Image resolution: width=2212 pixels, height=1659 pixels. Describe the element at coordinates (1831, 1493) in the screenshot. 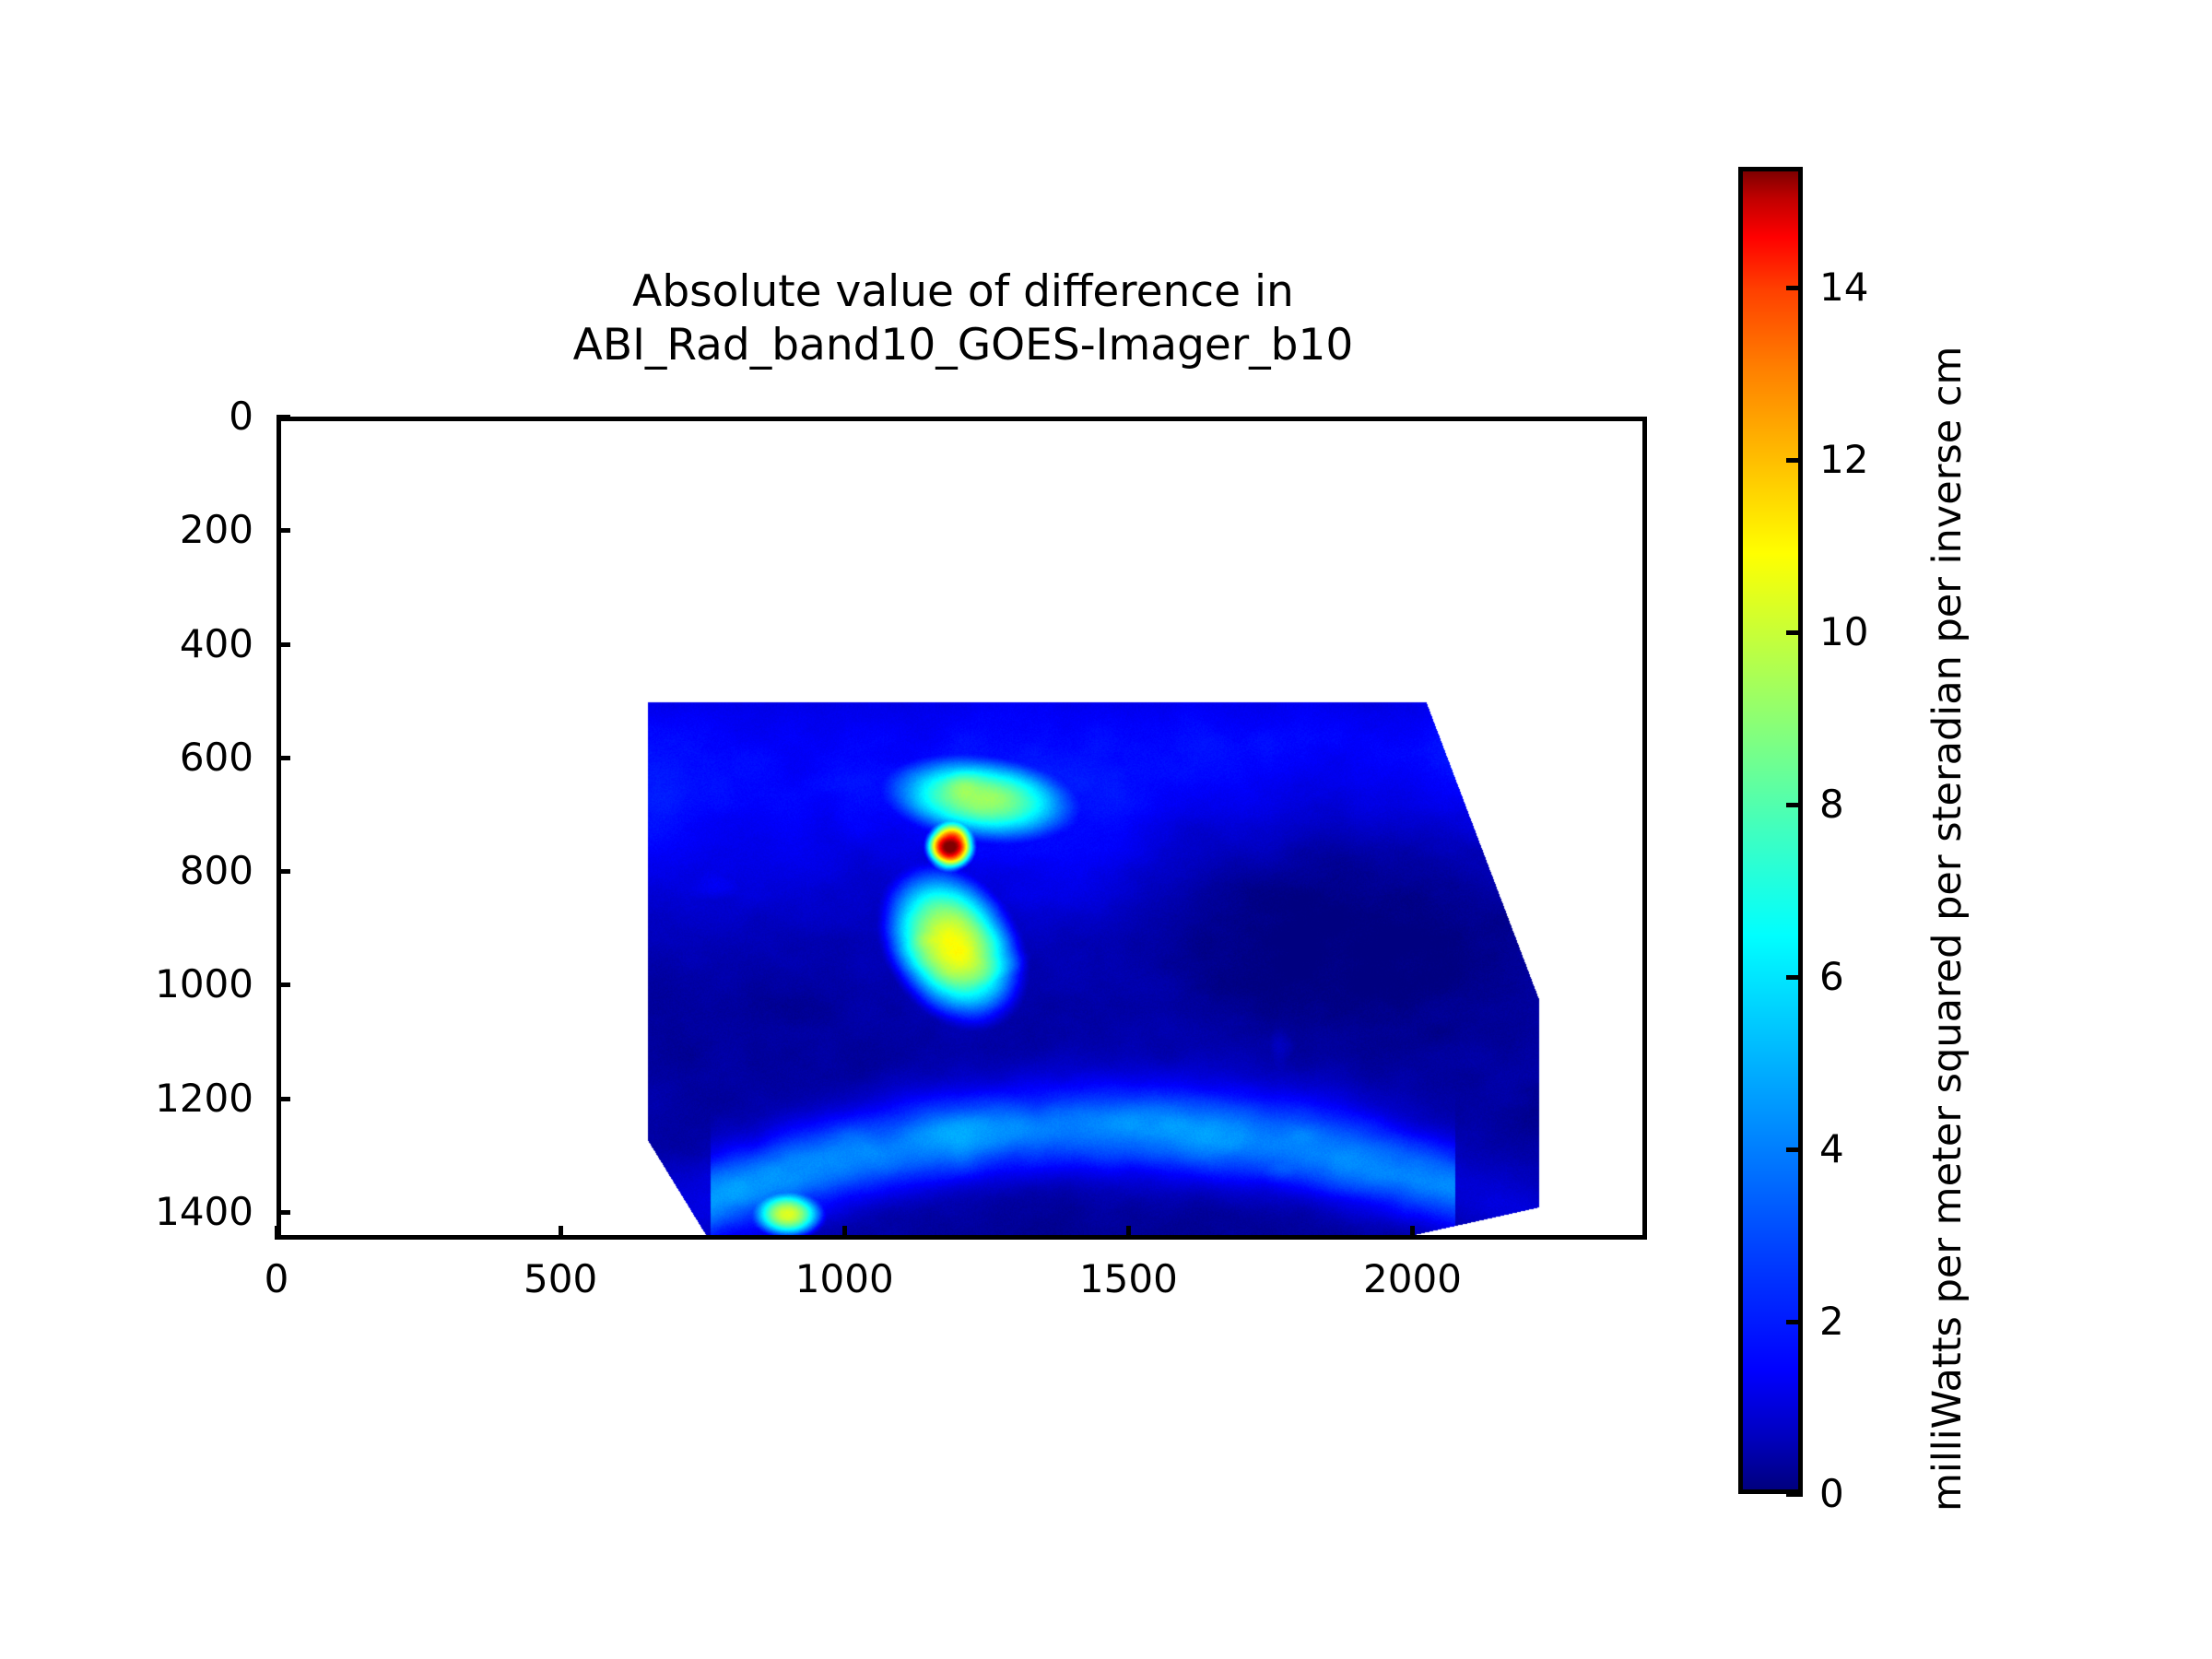

I see `colorbar-tick-label: 0` at that location.